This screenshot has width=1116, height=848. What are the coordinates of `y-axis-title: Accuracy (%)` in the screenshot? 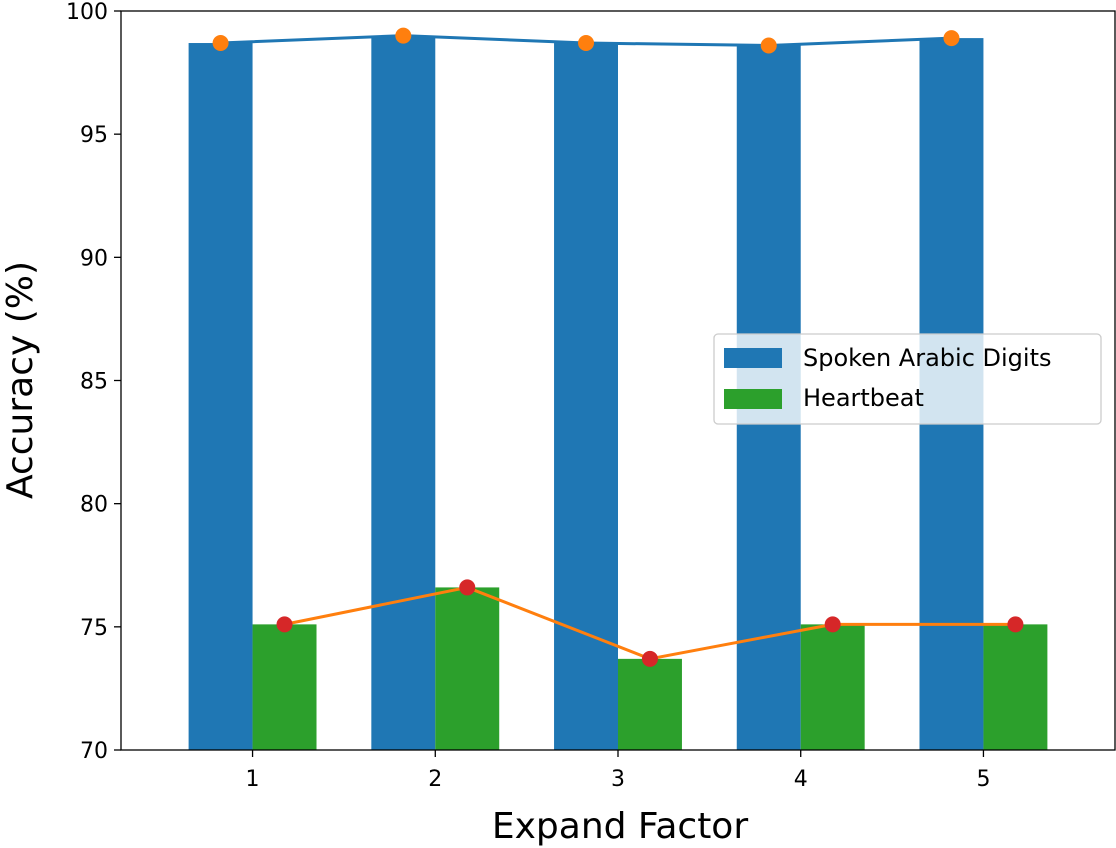 It's located at (20, 380).